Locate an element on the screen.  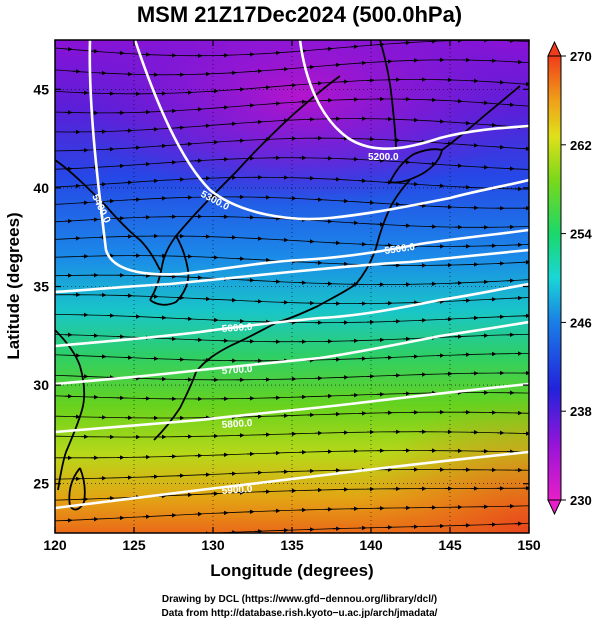
x-tick-label: 120 is located at coordinates (55, 545).